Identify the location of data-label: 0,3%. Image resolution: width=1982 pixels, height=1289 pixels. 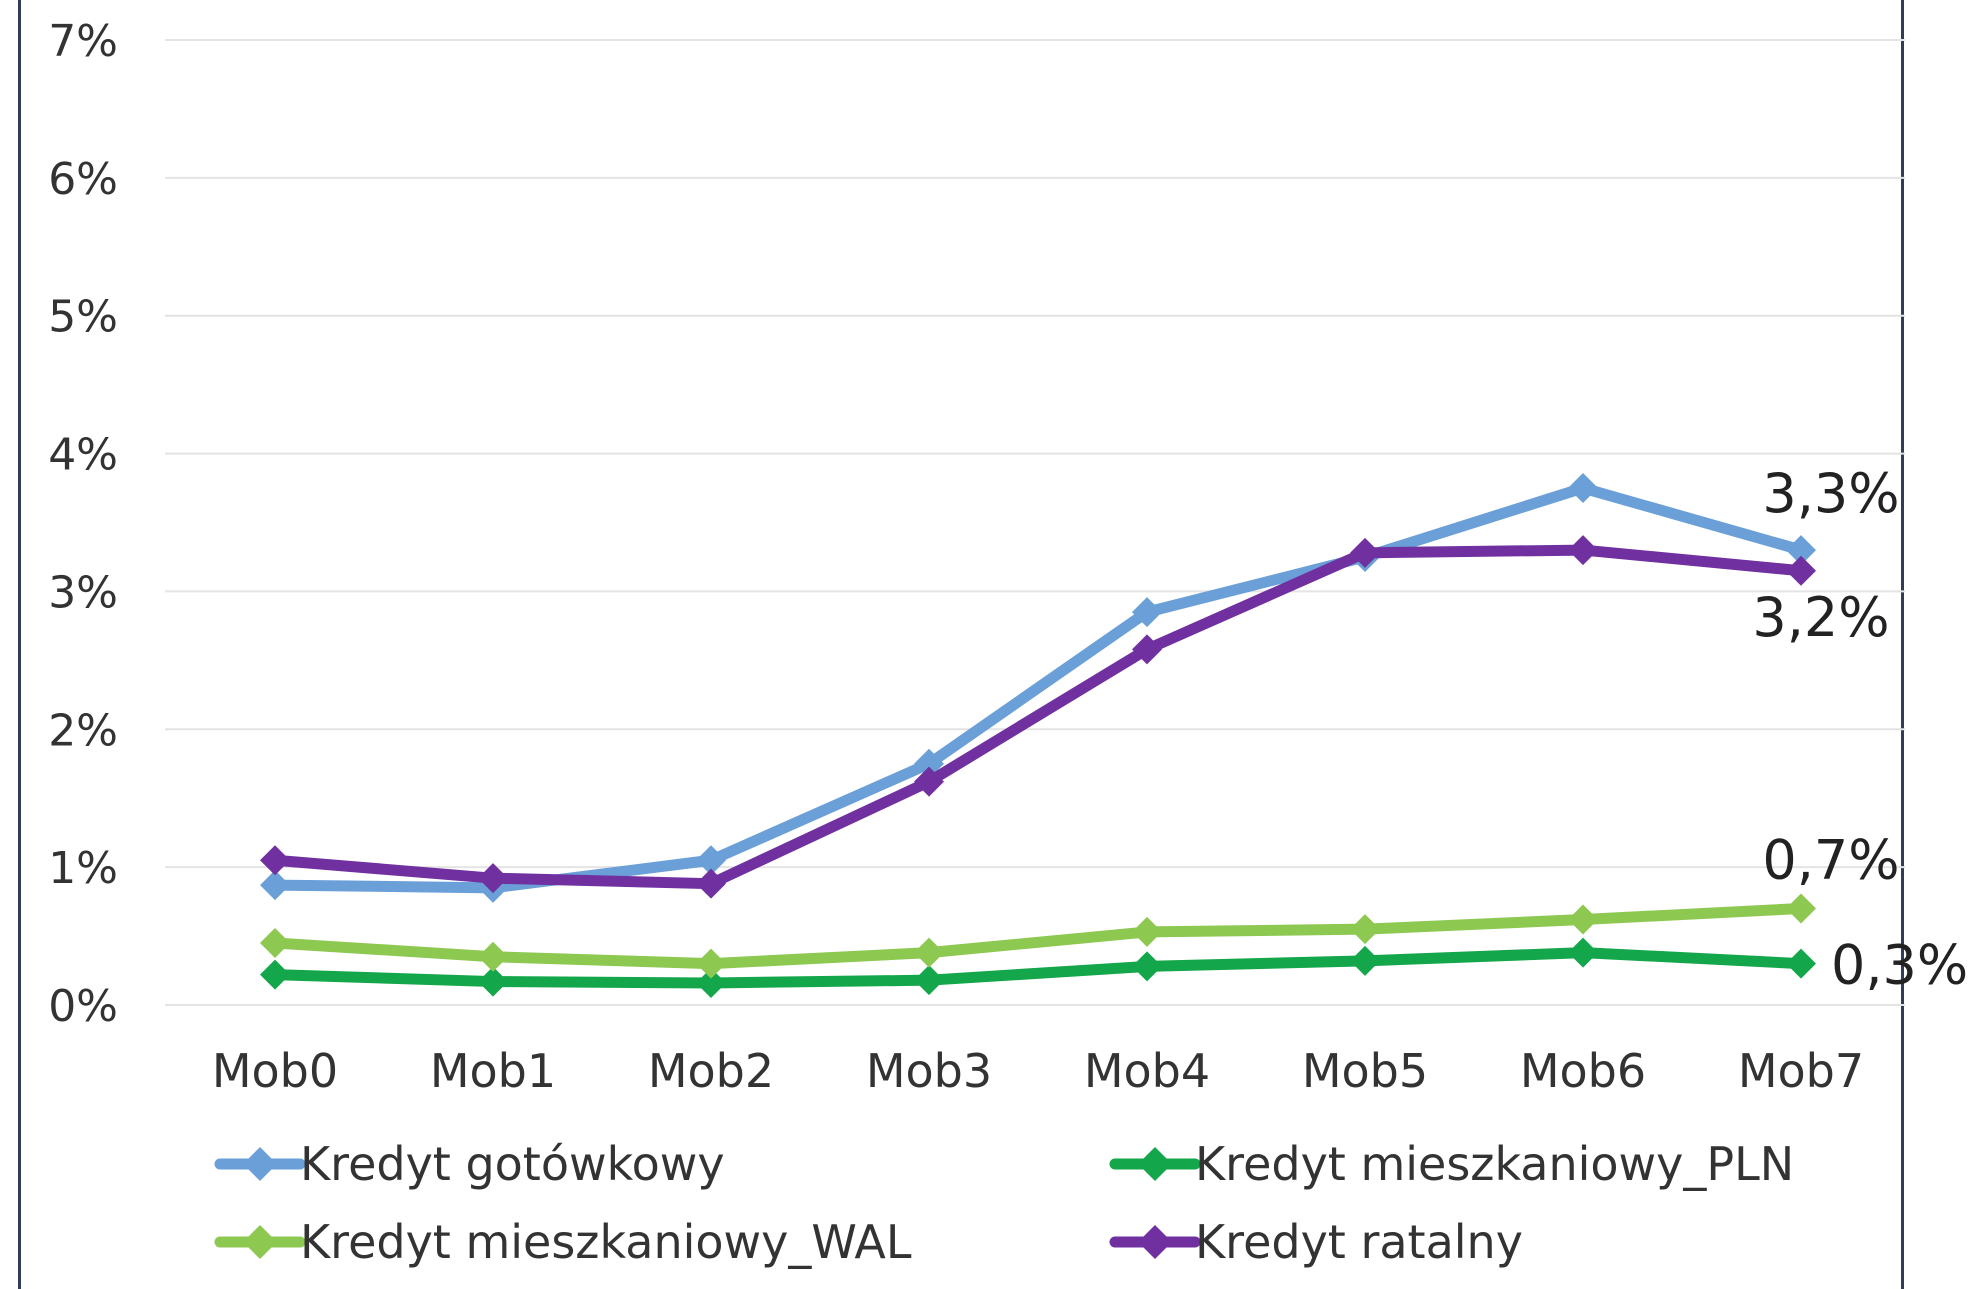
(1899, 965).